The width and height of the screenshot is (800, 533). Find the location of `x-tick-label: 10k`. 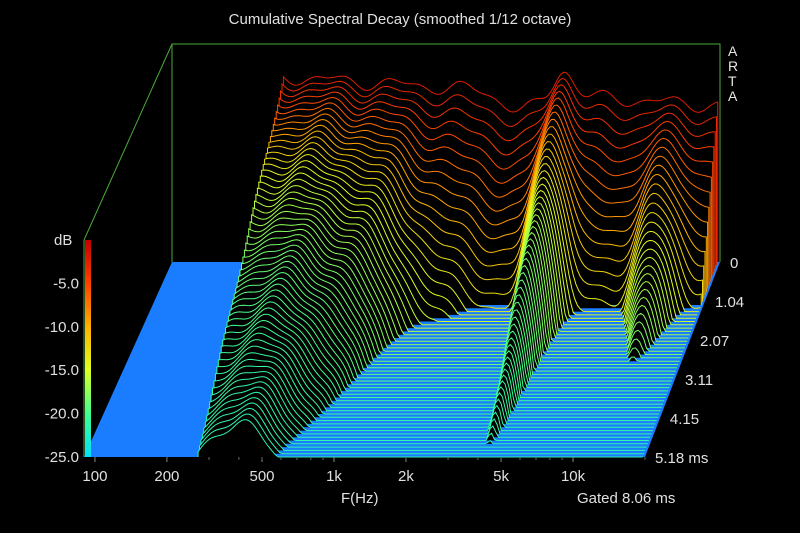

x-tick-label: 10k is located at coordinates (573, 476).